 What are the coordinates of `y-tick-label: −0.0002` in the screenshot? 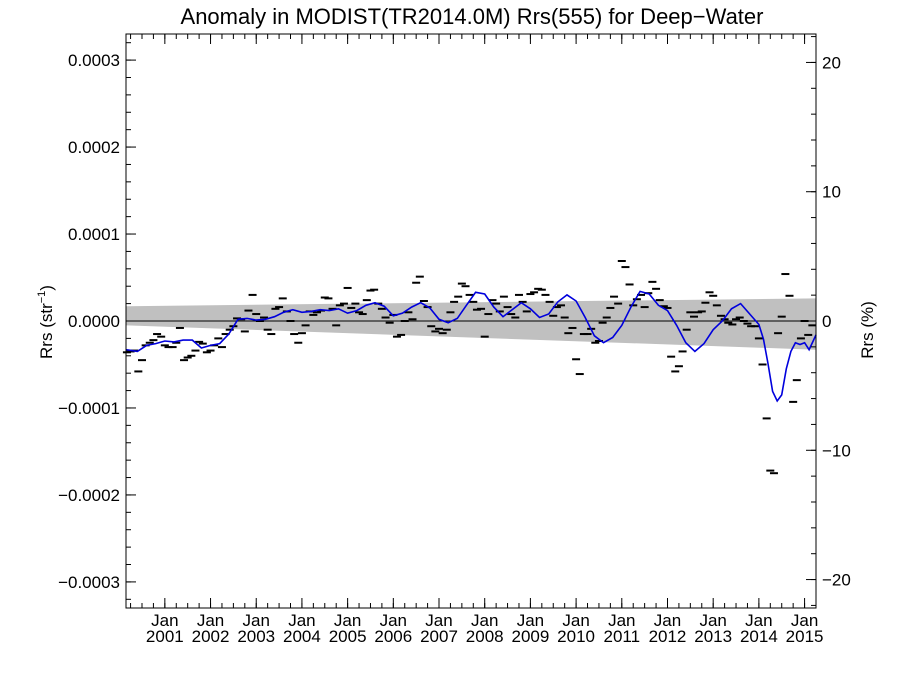 It's located at (89, 495).